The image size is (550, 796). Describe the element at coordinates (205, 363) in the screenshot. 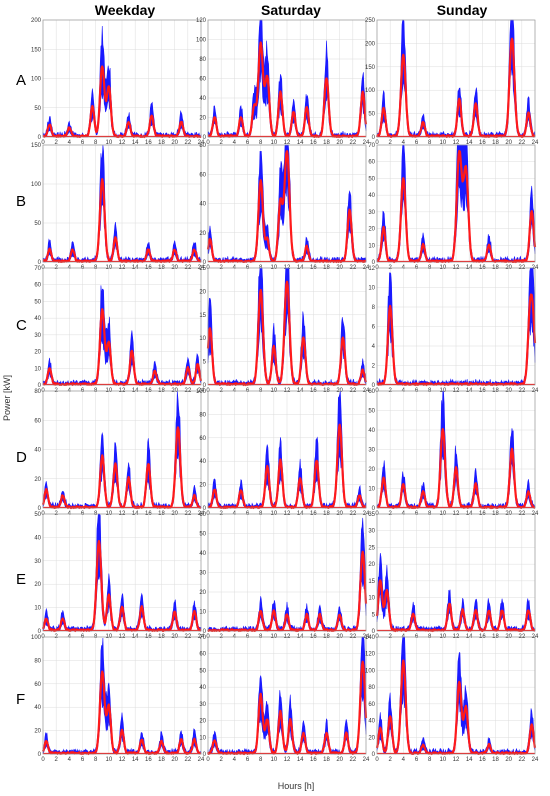

I see `y-tick-label: 5` at that location.